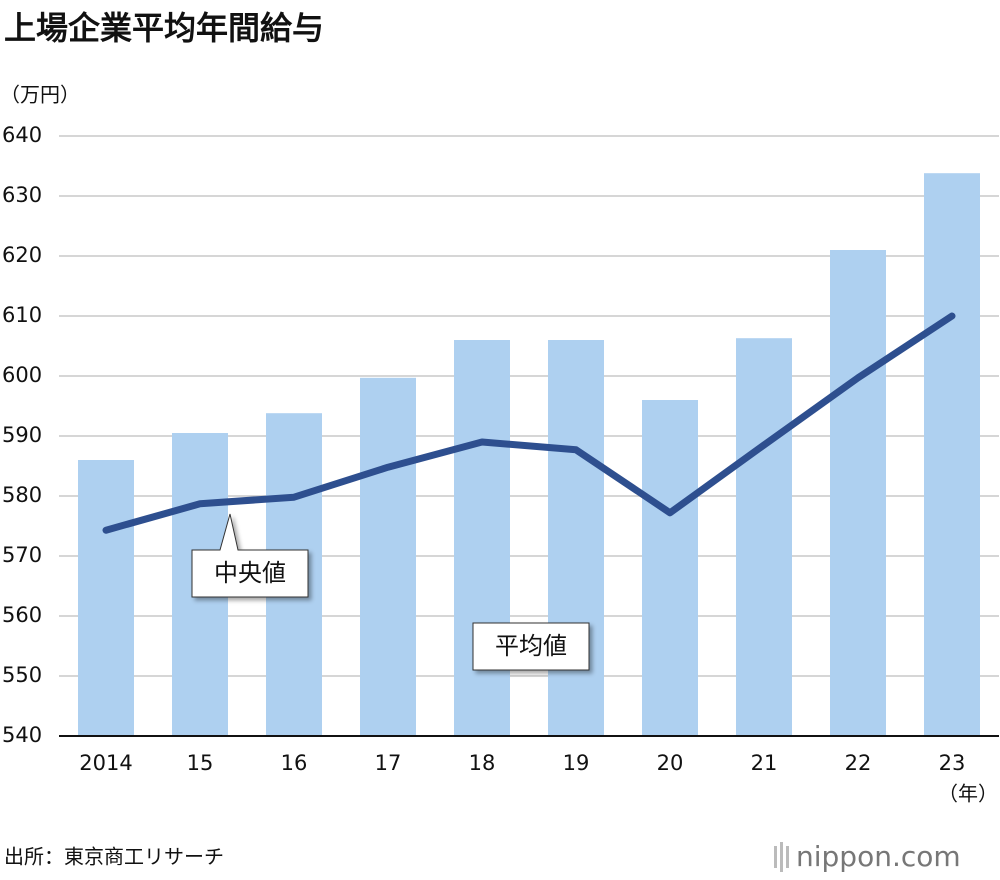 The height and width of the screenshot is (880, 1000). Describe the element at coordinates (105, 763) in the screenshot. I see `x-tick-label: 2014` at that location.